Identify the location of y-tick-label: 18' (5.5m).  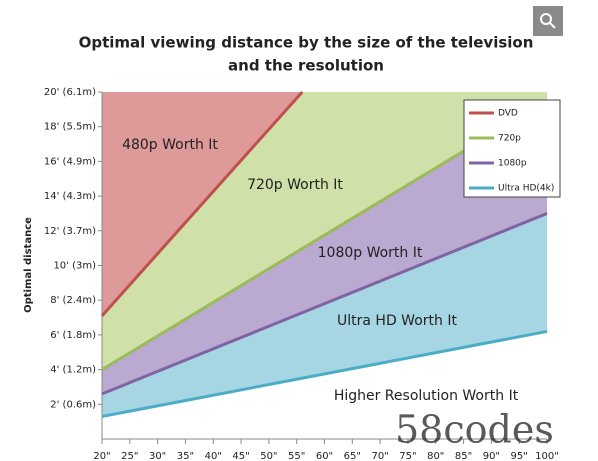
(70, 127).